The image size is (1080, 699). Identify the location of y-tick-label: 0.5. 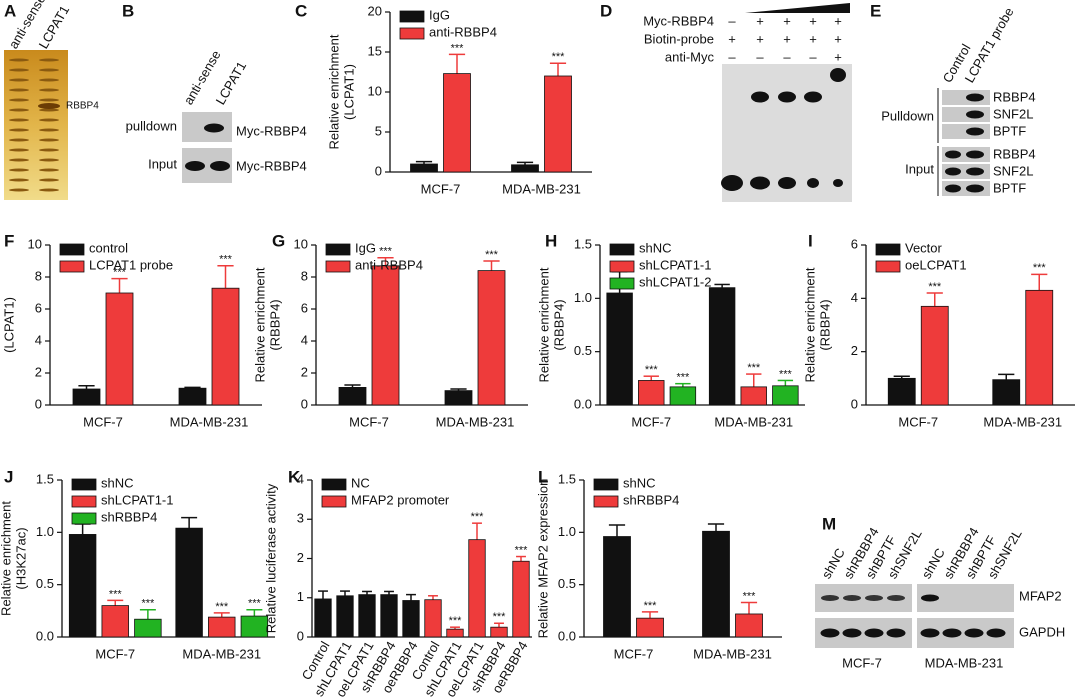
(567, 583).